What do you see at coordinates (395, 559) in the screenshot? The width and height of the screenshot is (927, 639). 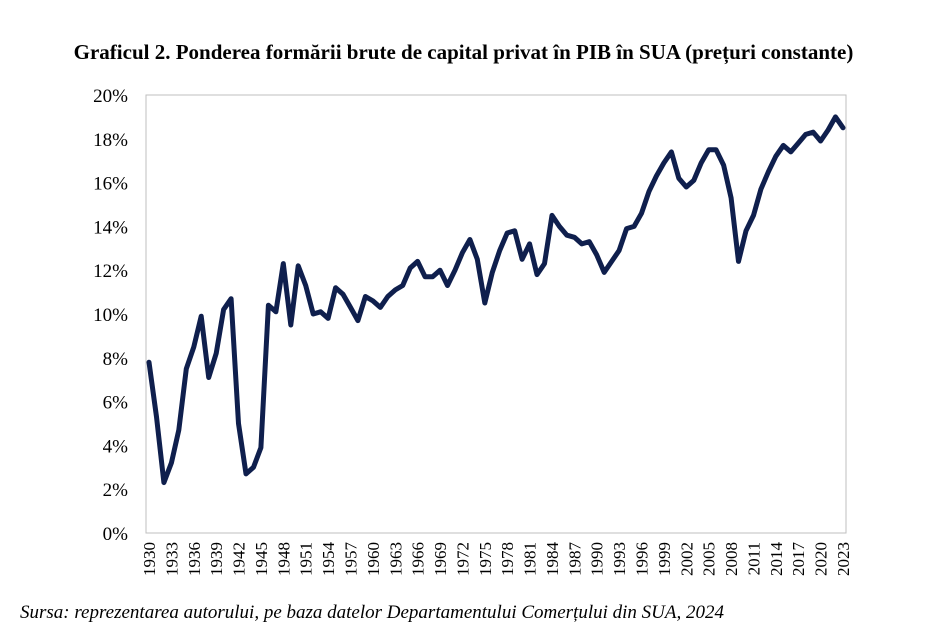 I see `x-tick-label: 1963` at bounding box center [395, 559].